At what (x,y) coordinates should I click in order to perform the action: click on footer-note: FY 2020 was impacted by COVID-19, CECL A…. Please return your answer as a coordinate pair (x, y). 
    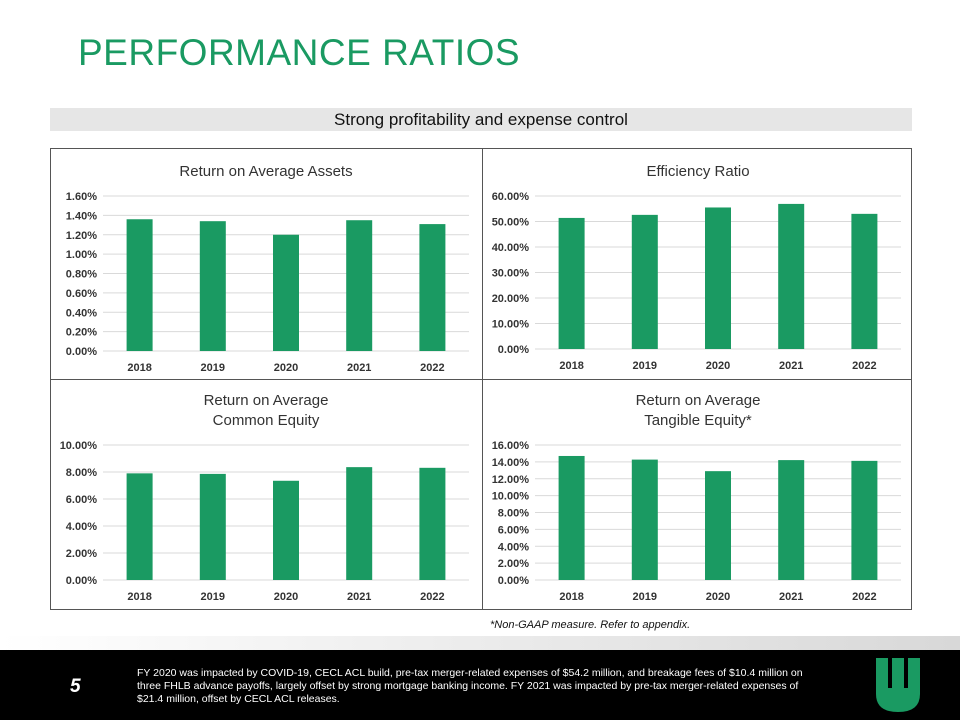
    Looking at the image, I should click on (470, 686).